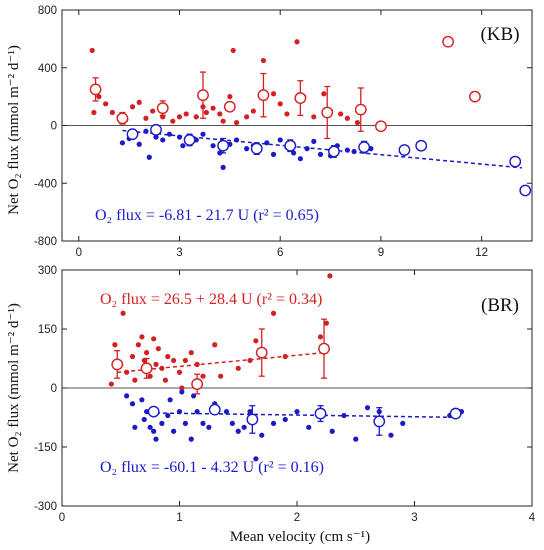  What do you see at coordinates (280, 253) in the screenshot?
I see `x-tick-label: 6` at bounding box center [280, 253].